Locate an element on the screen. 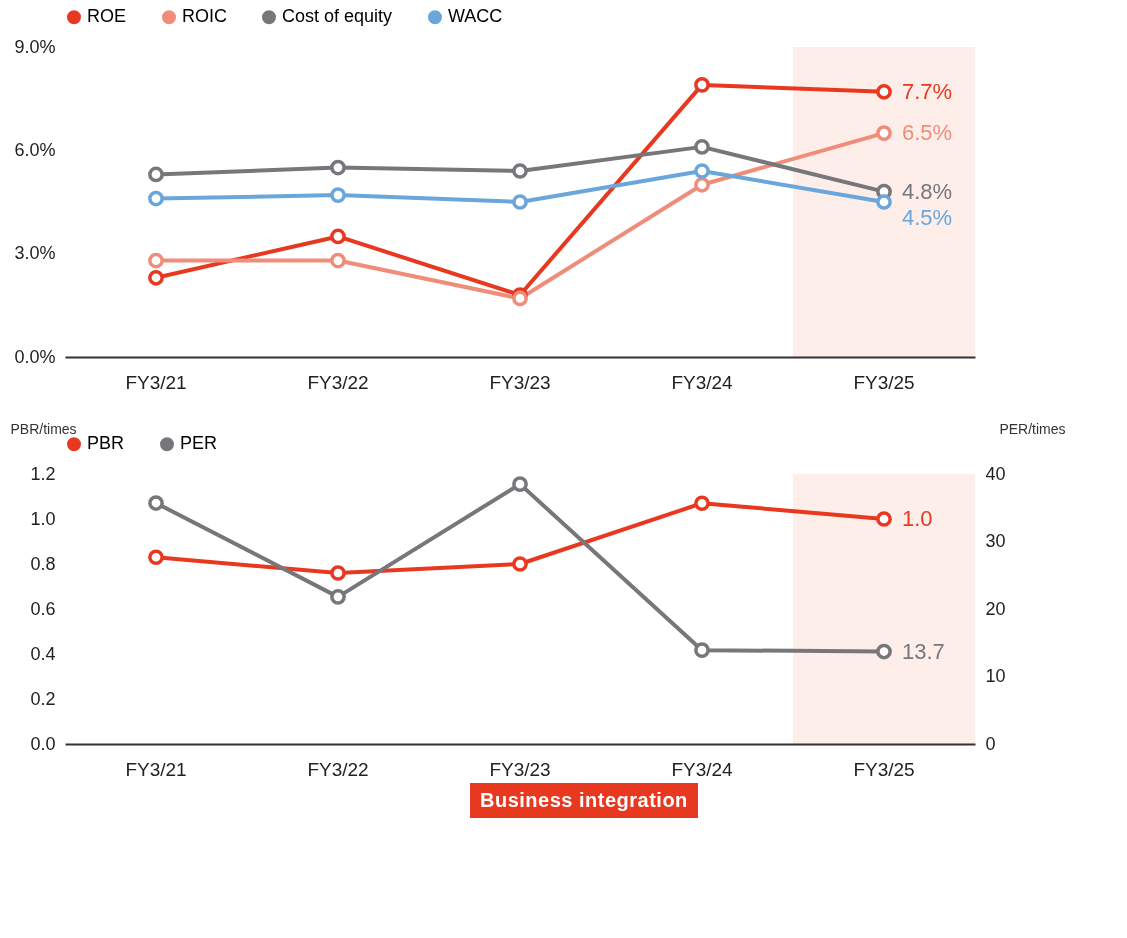 The height and width of the screenshot is (938, 1127). y-tick-label: 3.0% is located at coordinates (35, 253).